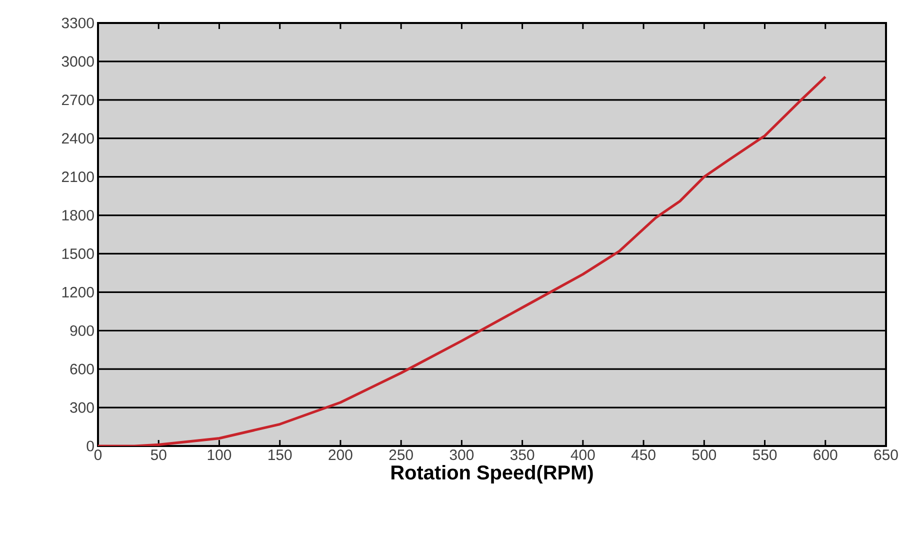 Image resolution: width=906 pixels, height=534 pixels. What do you see at coordinates (78, 177) in the screenshot?
I see `y-tick-label: 2100` at bounding box center [78, 177].